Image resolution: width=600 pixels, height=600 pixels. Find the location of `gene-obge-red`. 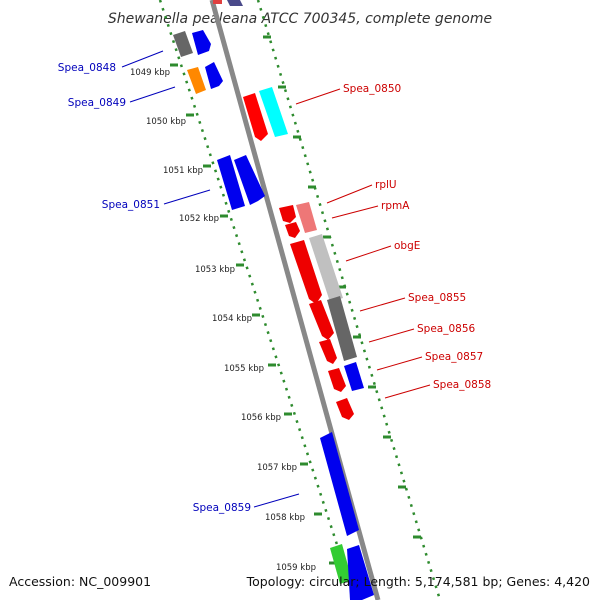

gene-obge-red is located at coordinates (306, 272).